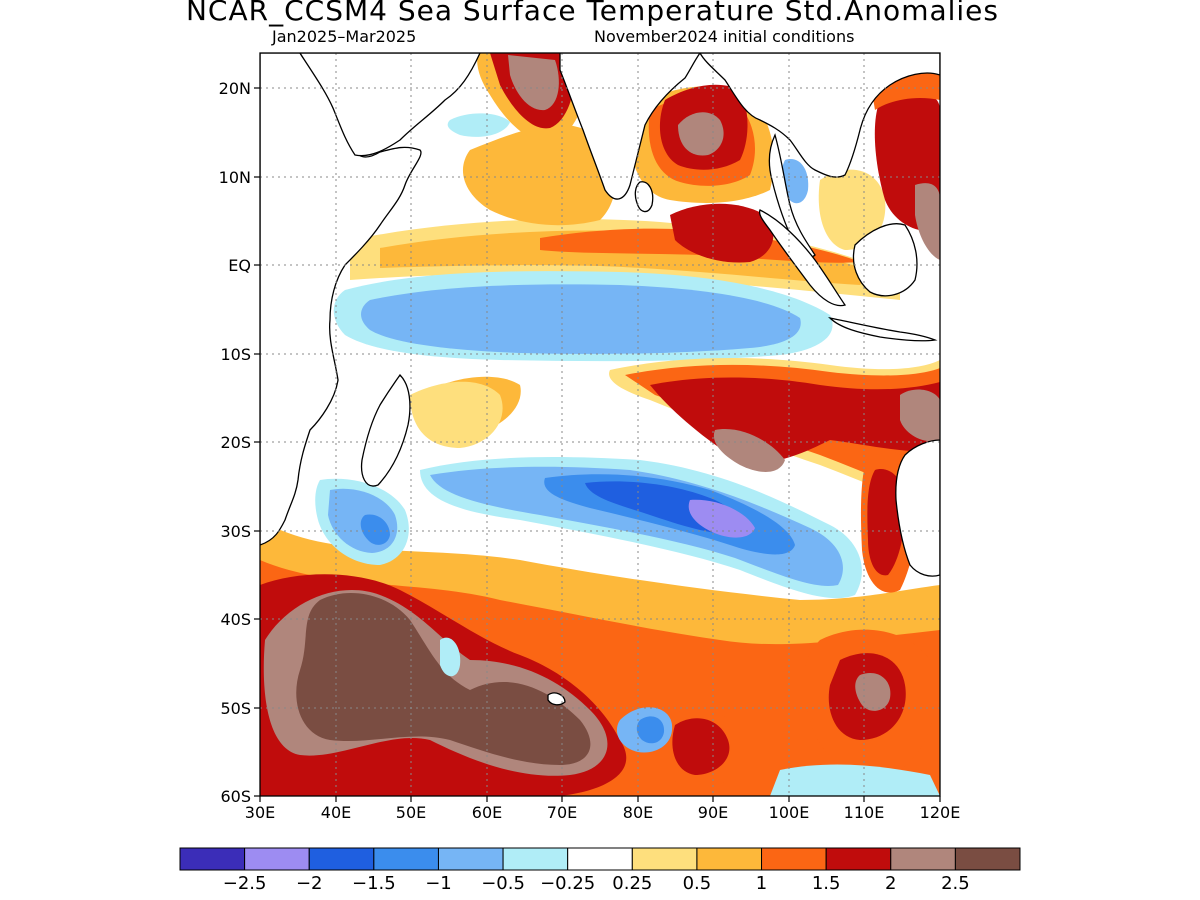  I want to click on south-west-blue-core, so click(375, 529).